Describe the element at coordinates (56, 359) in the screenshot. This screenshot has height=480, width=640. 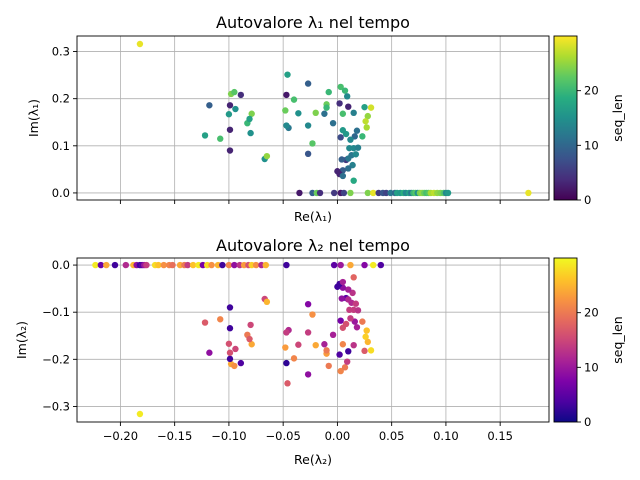
I see `y-tick-label: −0.2` at that location.